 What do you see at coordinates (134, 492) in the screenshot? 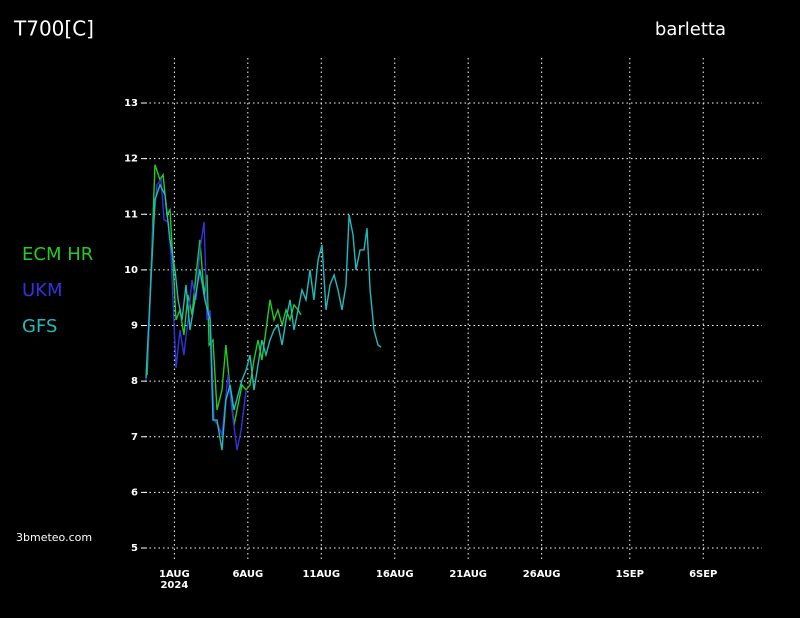
I see `y-tick-label: 6` at bounding box center [134, 492].